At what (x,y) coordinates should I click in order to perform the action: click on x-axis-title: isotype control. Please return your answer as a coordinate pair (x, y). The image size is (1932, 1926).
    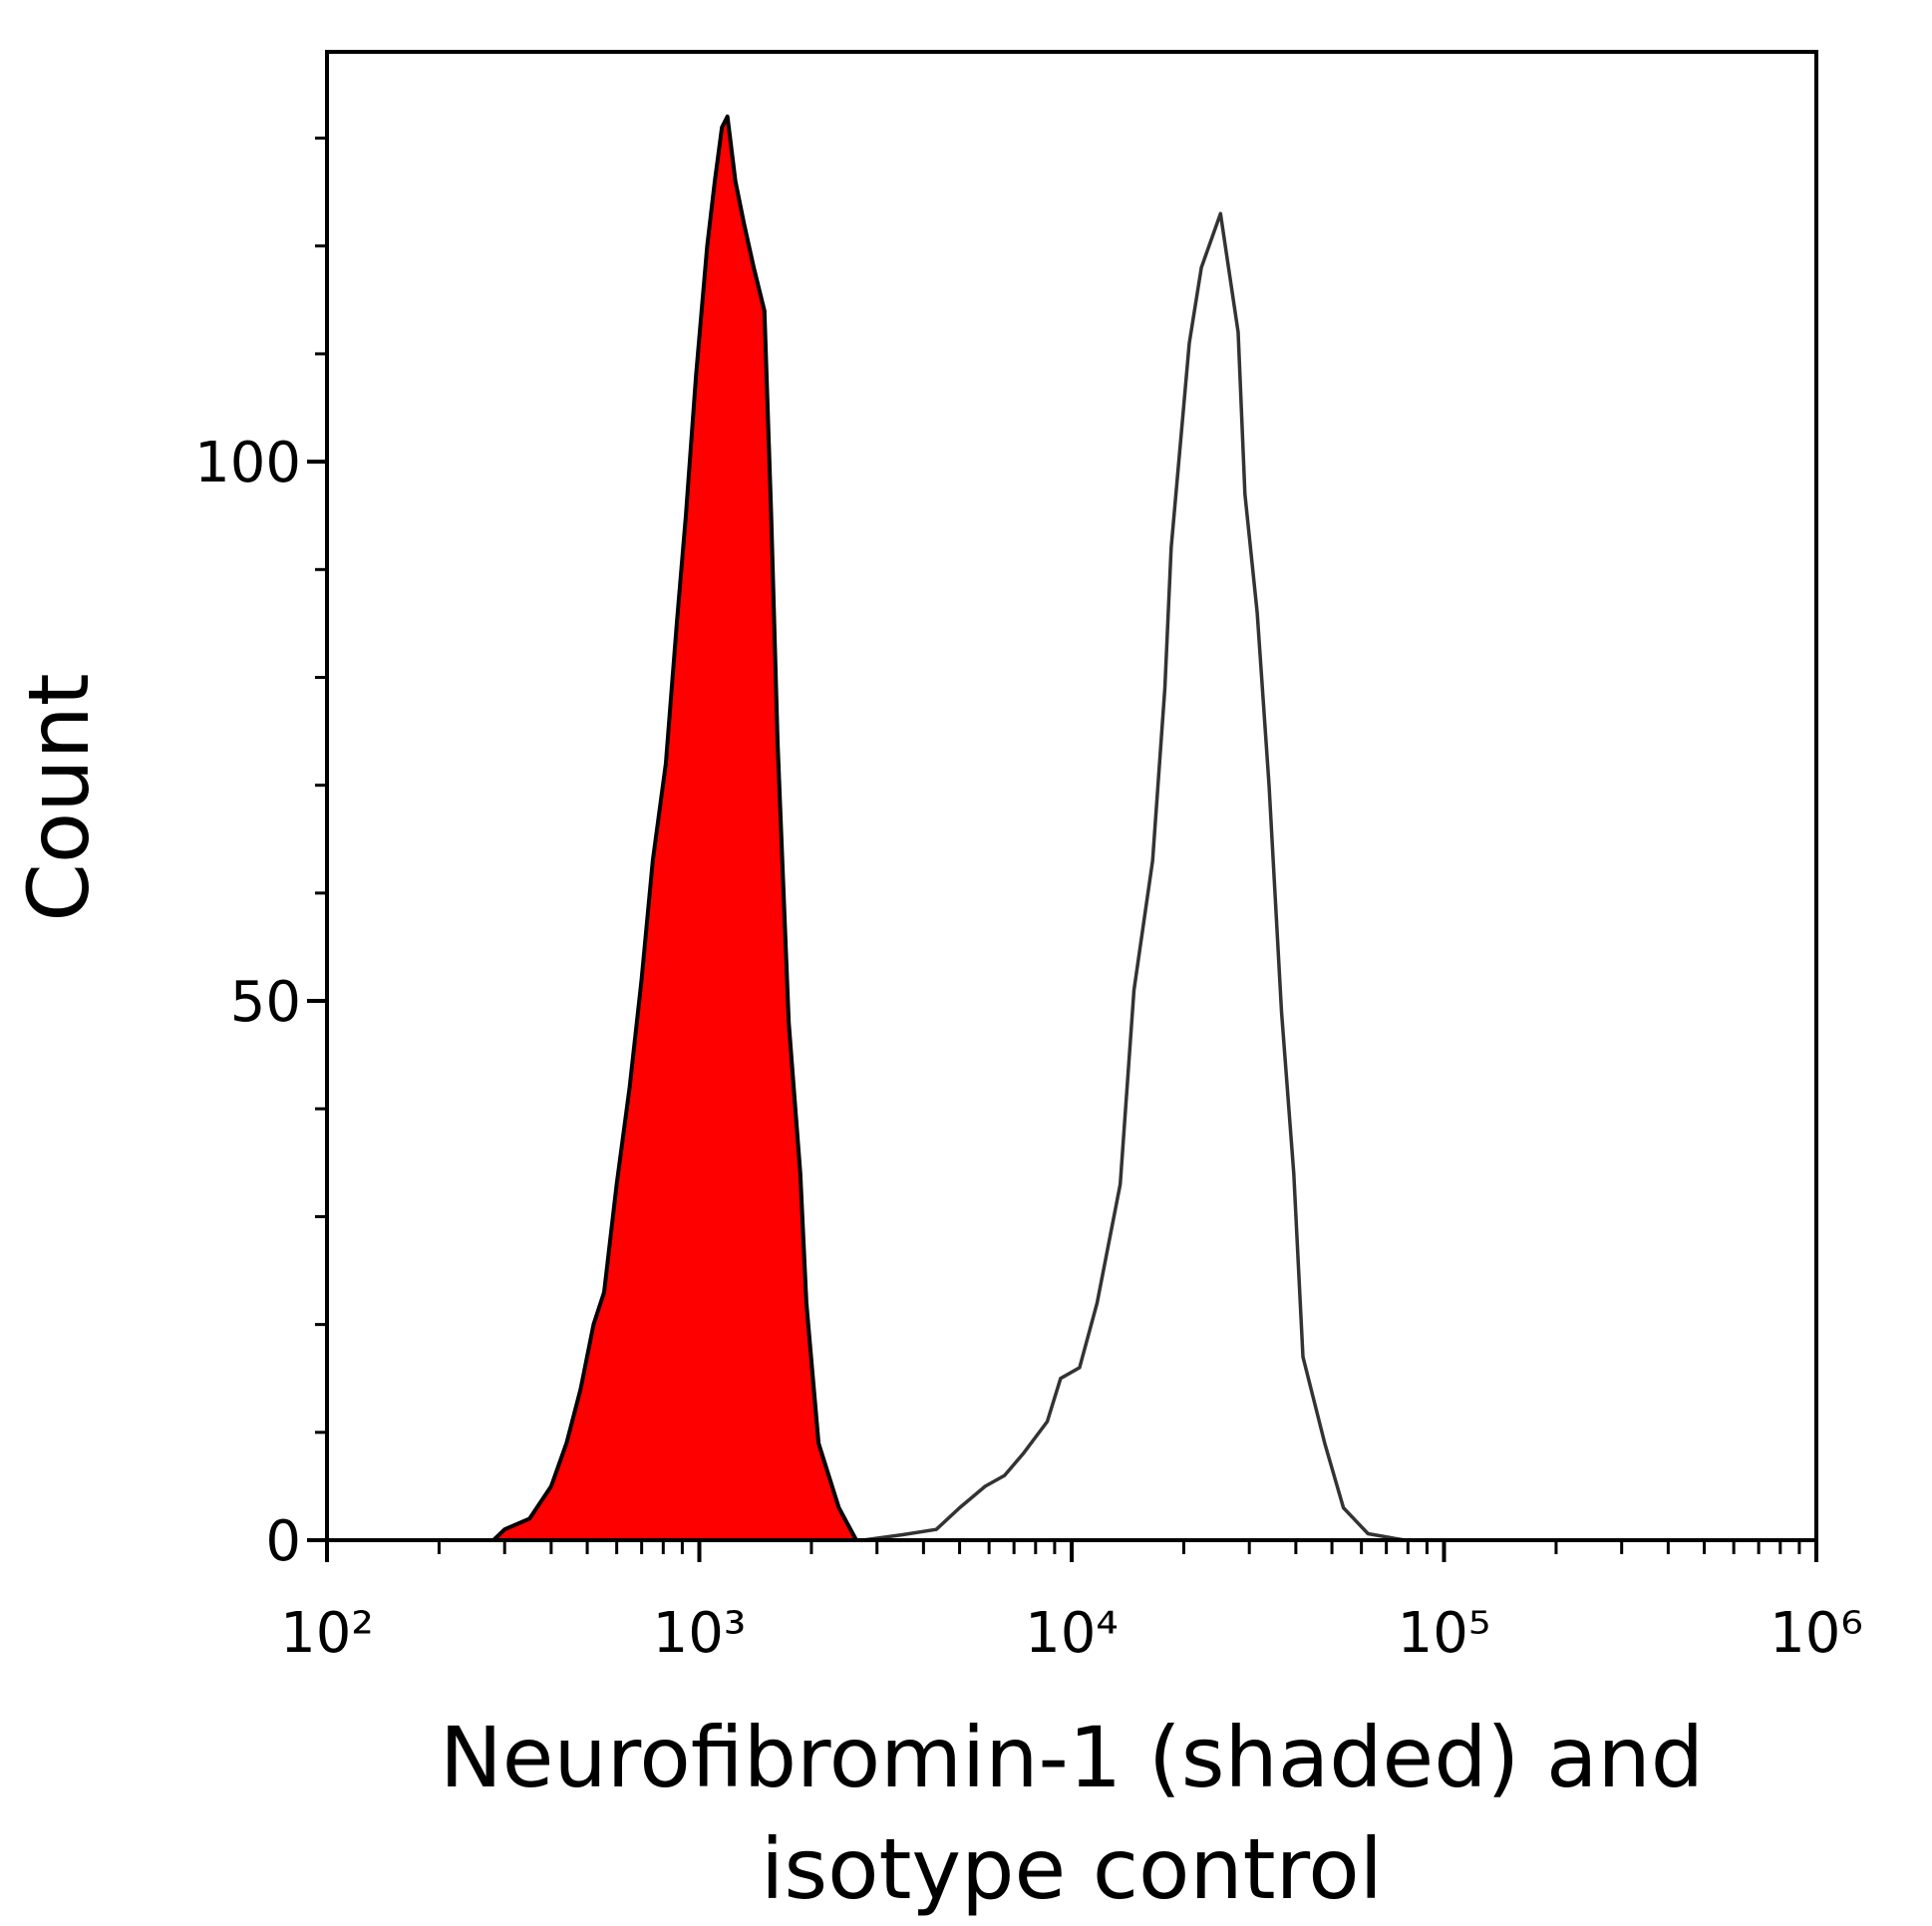
    Looking at the image, I should click on (1072, 1869).